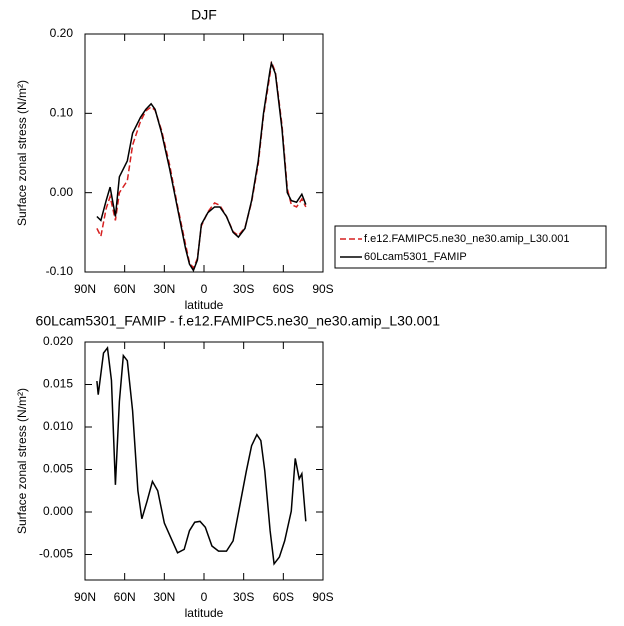 This screenshot has width=624, height=626. I want to click on legend-label: 60Lcam5301_FAMIP, so click(415, 257).